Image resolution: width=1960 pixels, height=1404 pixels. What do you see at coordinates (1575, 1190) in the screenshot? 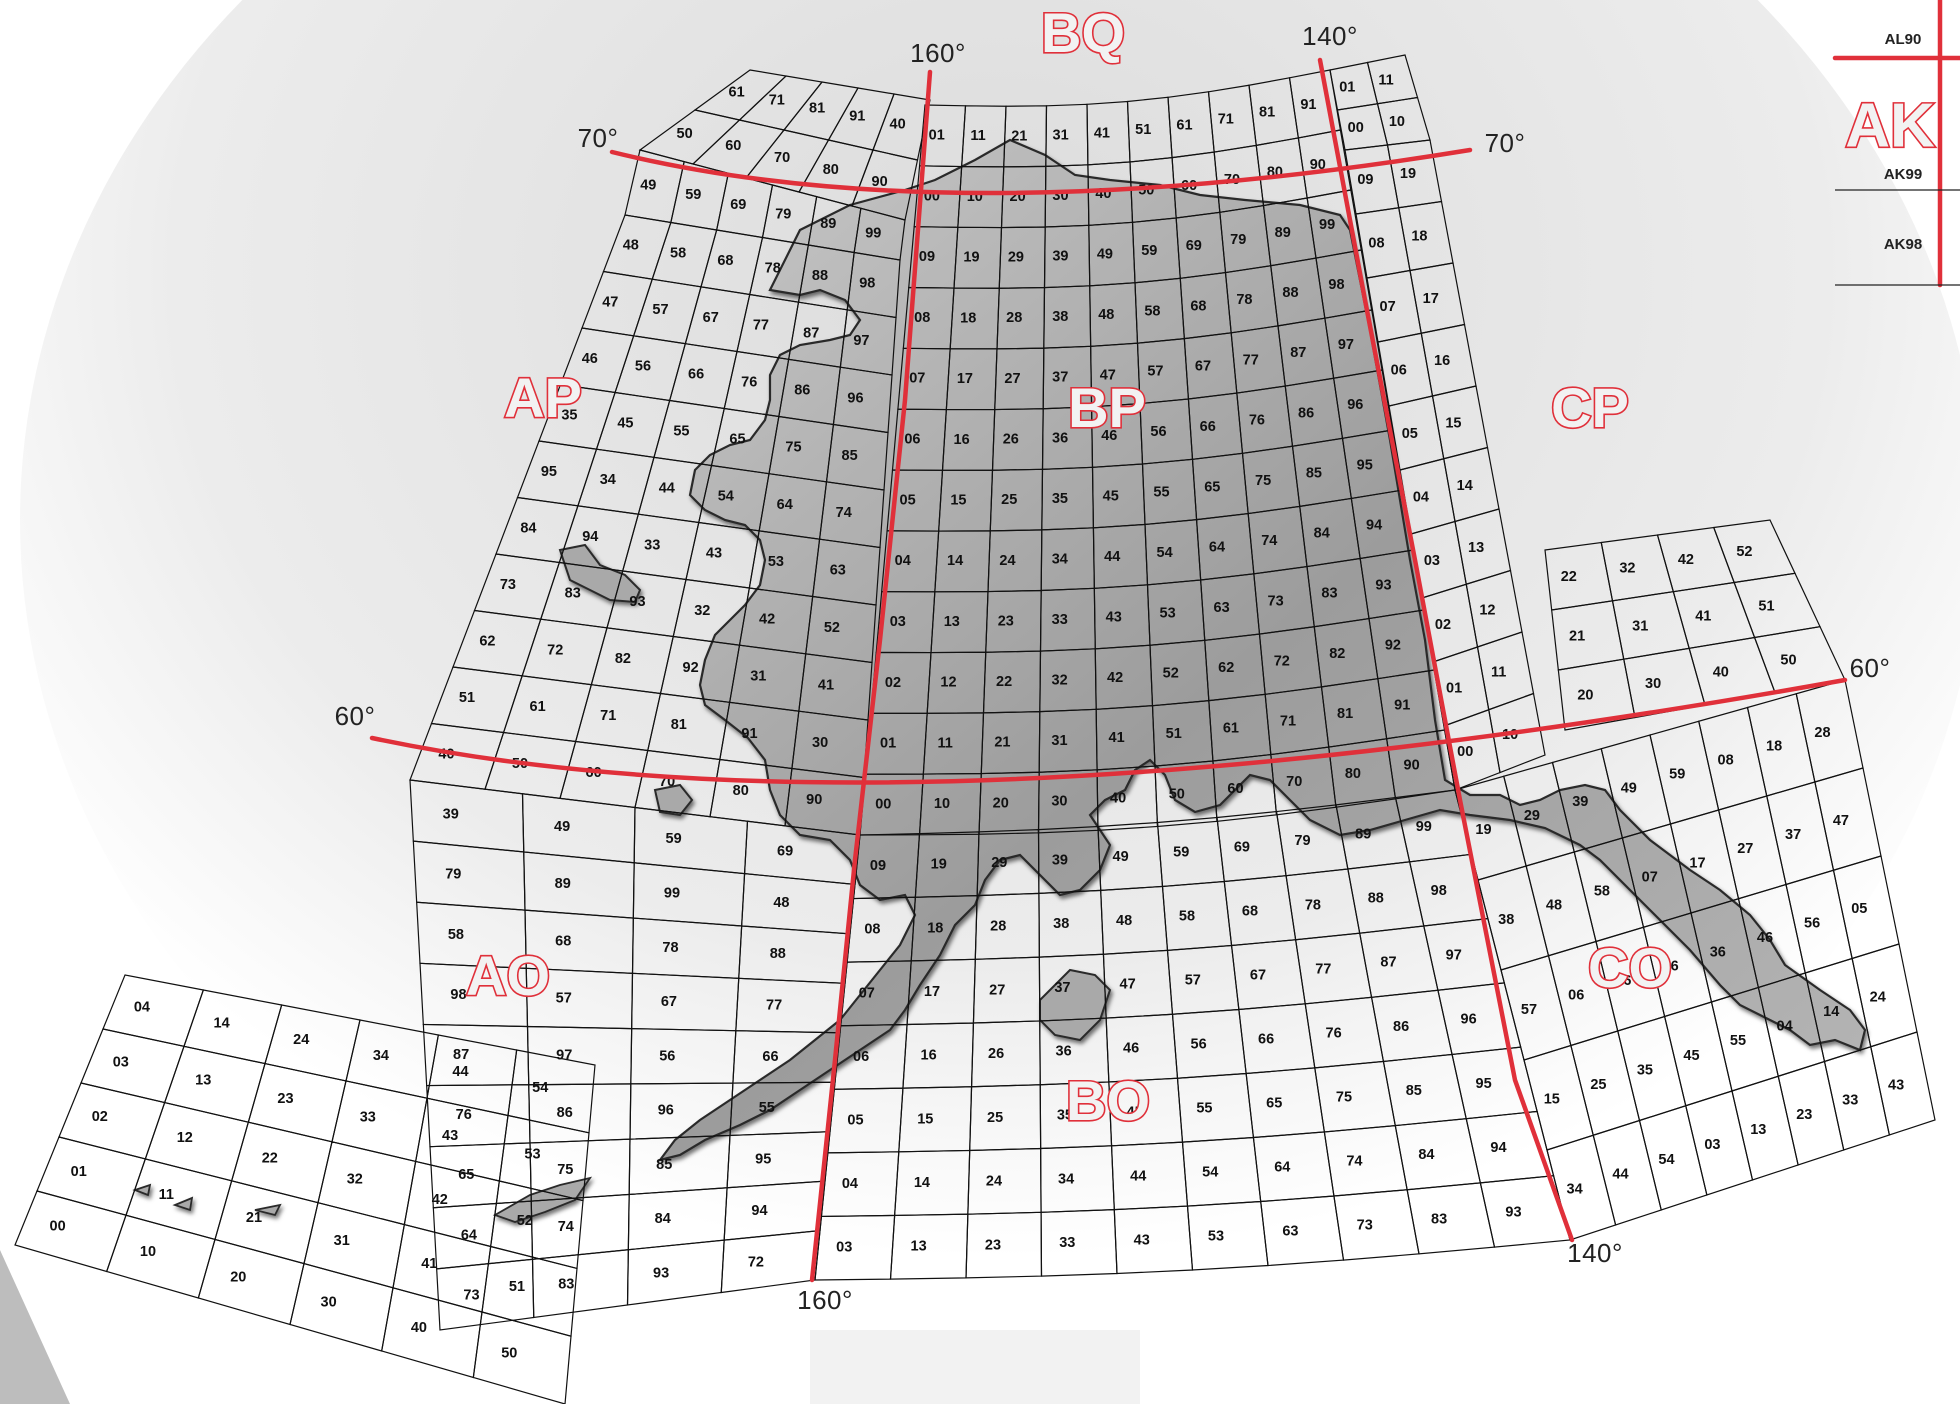
I see `co-cell-label: 34` at bounding box center [1575, 1190].